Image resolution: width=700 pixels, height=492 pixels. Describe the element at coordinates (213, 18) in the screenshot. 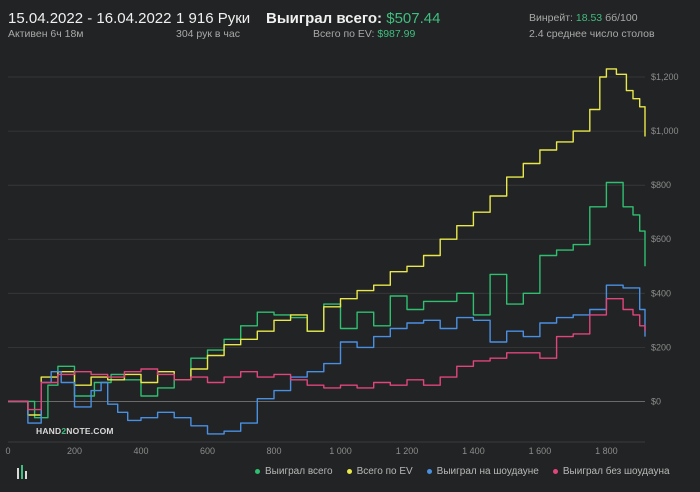

I see `hands-count: 1 916 Руки` at that location.